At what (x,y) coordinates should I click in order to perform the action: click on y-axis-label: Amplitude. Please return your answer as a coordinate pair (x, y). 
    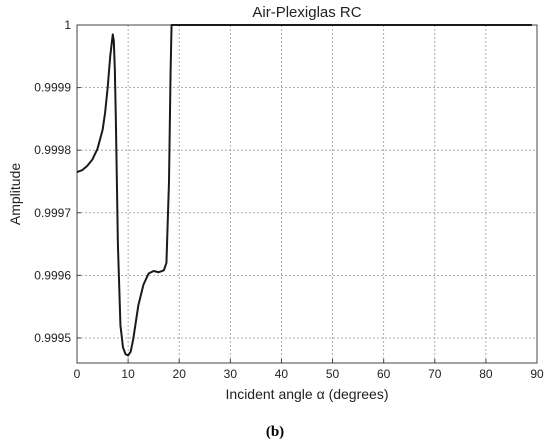
    Looking at the image, I should click on (15, 194).